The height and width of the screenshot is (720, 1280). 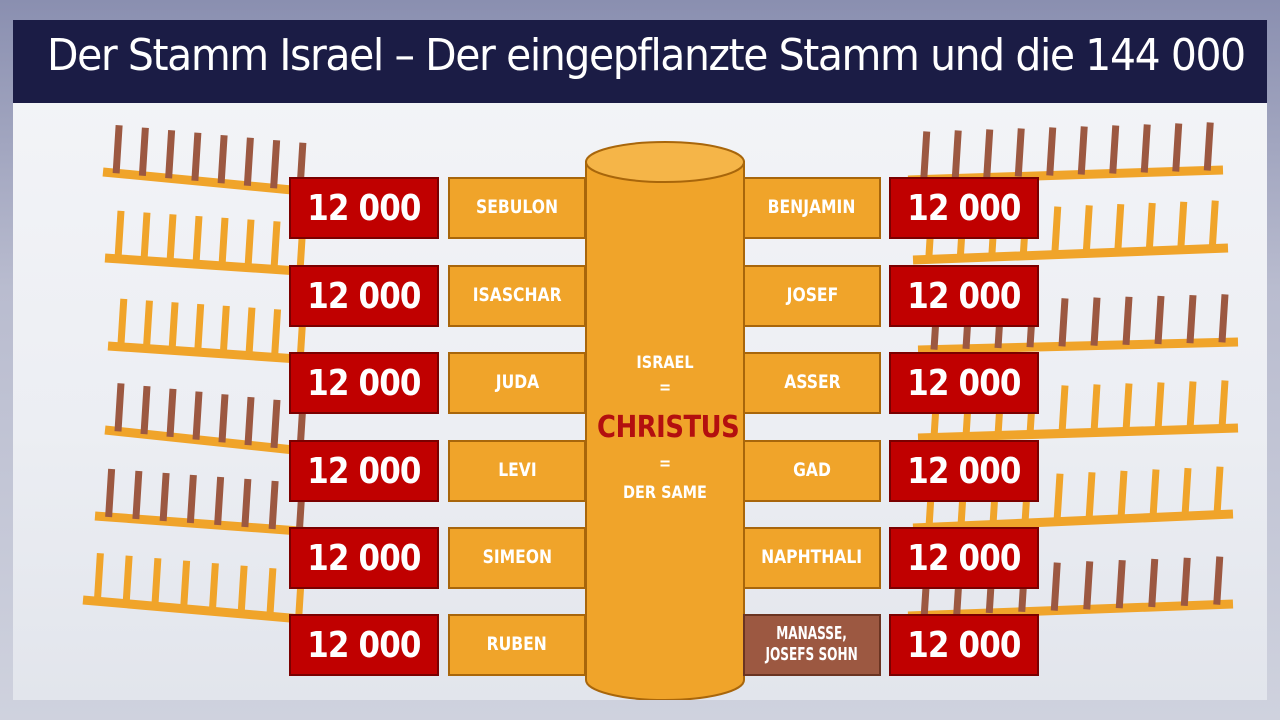 I want to click on tribe-box-asser: ASSER, so click(x=812, y=383).